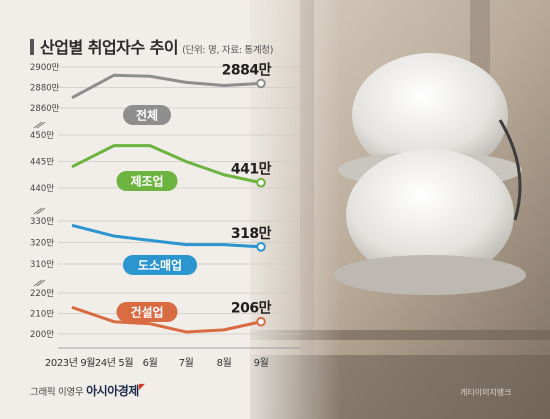 The image size is (550, 419). What do you see at coordinates (486, 392) in the screenshot?
I see `photo-credit: 게티이미지뱅크` at bounding box center [486, 392].